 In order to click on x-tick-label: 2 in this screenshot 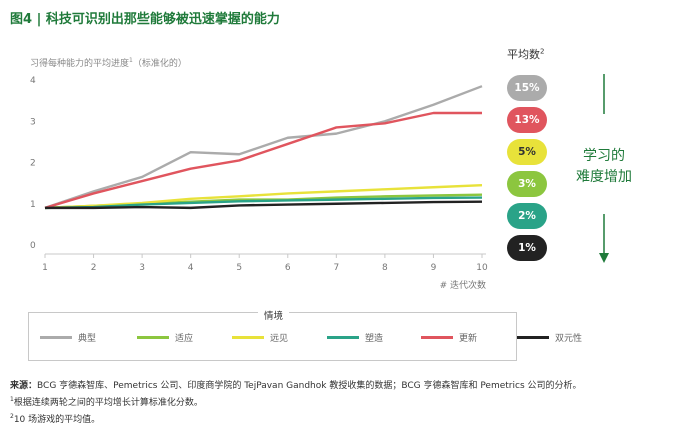, I will do `click(94, 268)`.